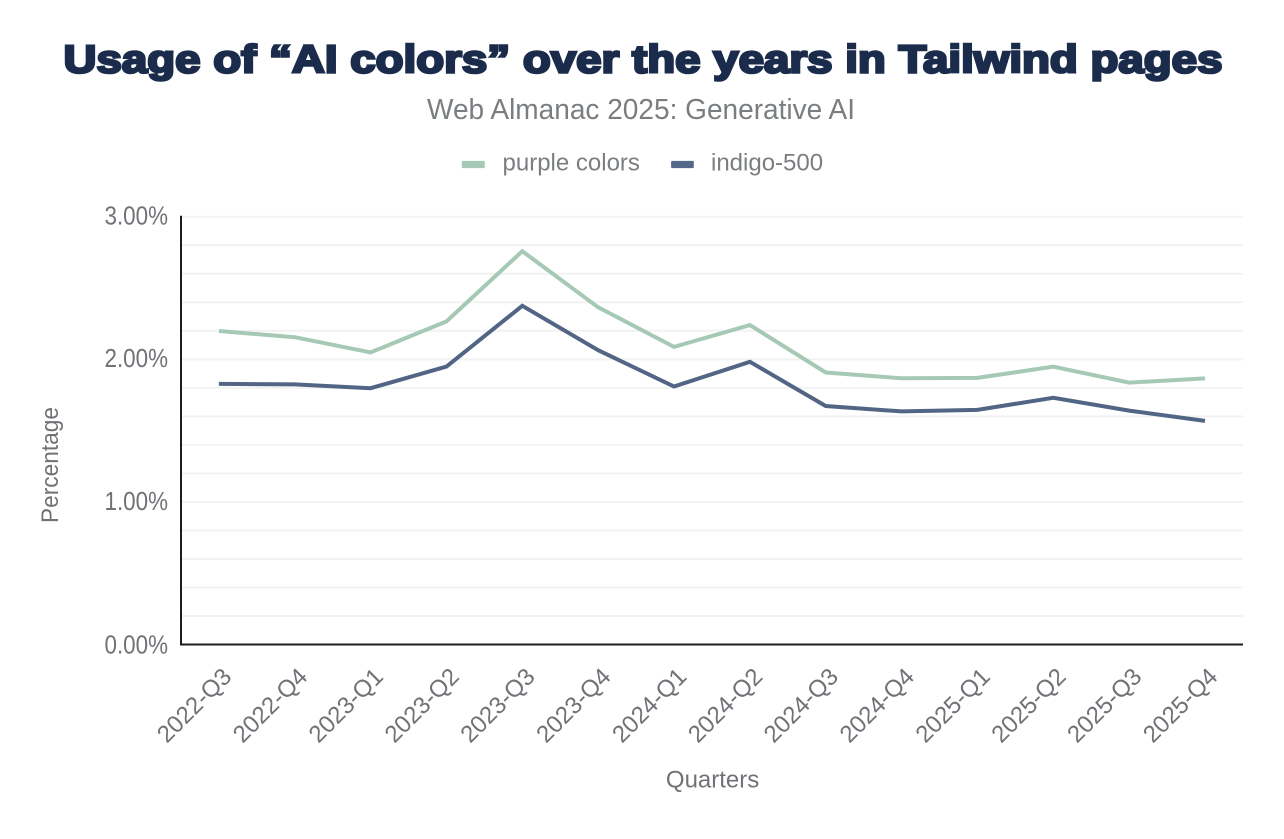 The image size is (1284, 839). I want to click on svg-text: purple colors, so click(571, 162).